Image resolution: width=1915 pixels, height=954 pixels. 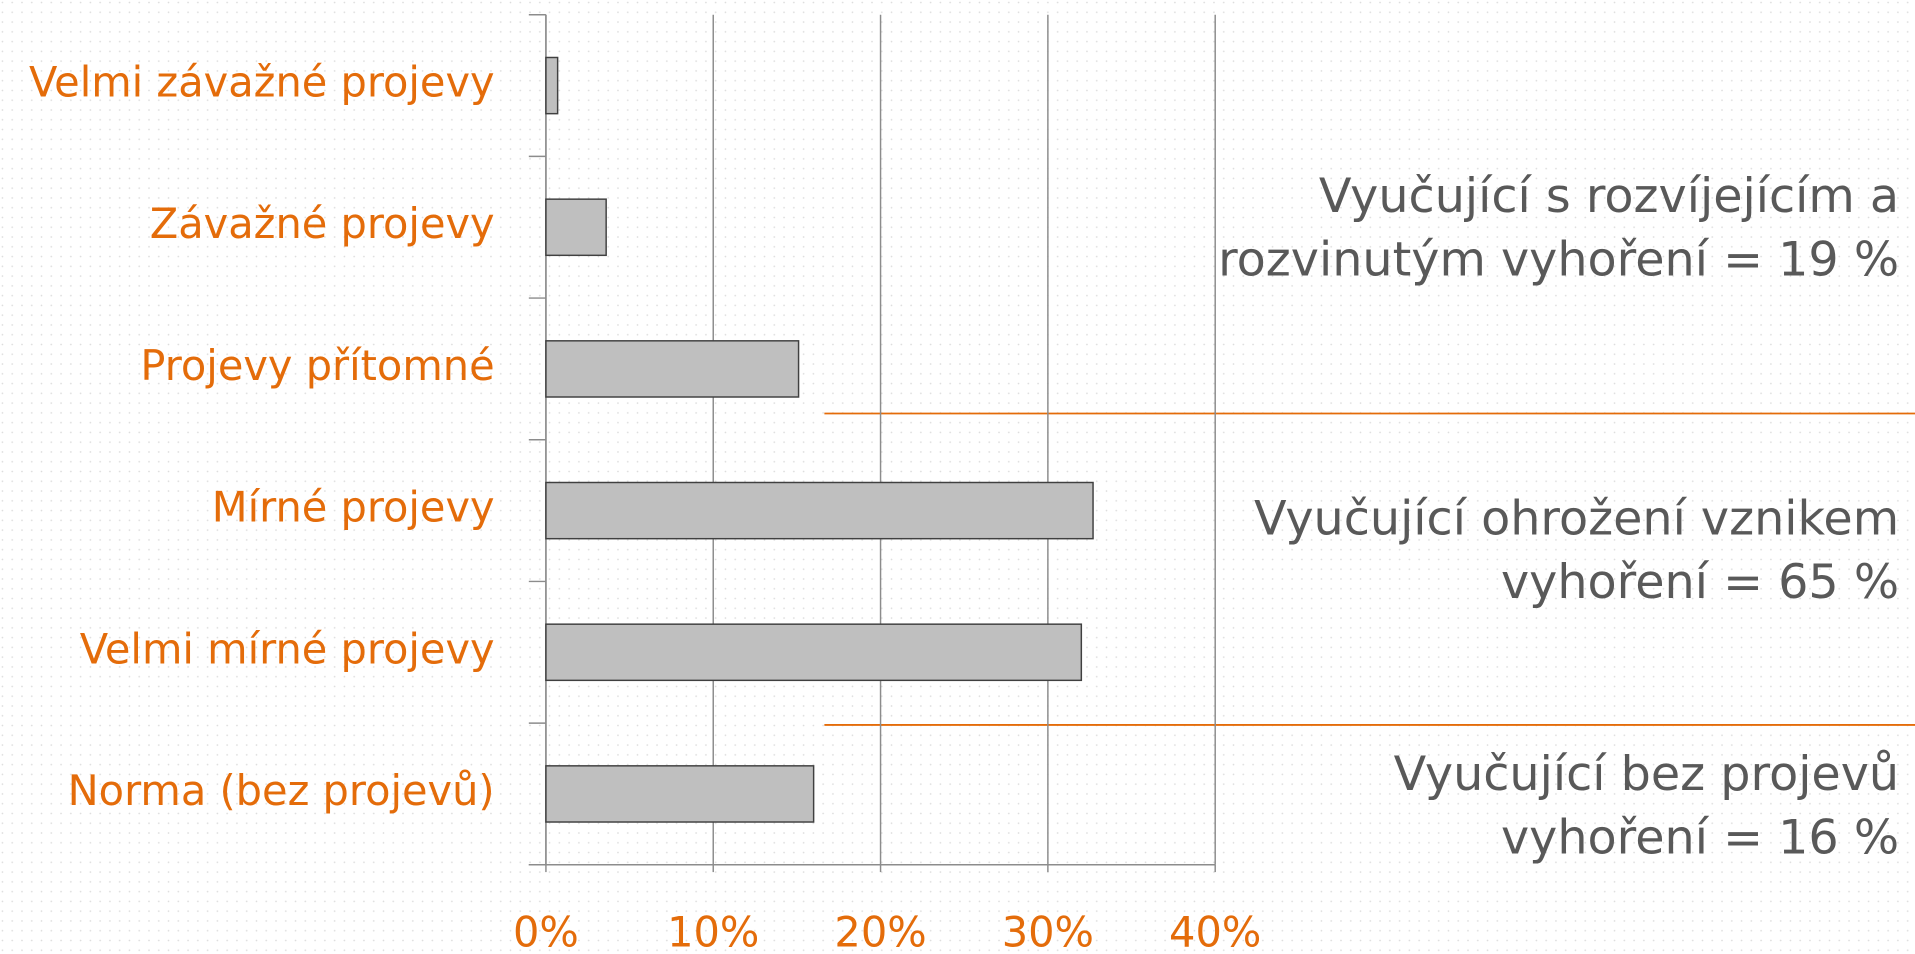 What do you see at coordinates (1215, 931) in the screenshot?
I see `x-tick-label: 40%` at bounding box center [1215, 931].